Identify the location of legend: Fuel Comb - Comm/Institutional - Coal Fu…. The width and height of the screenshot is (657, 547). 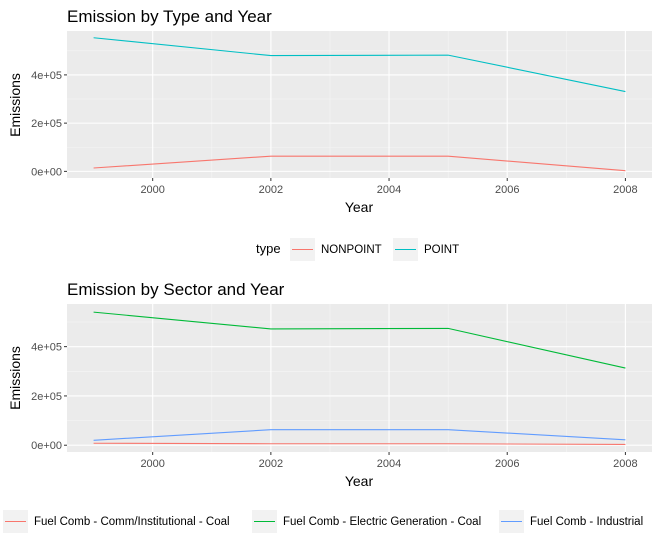
(323, 521).